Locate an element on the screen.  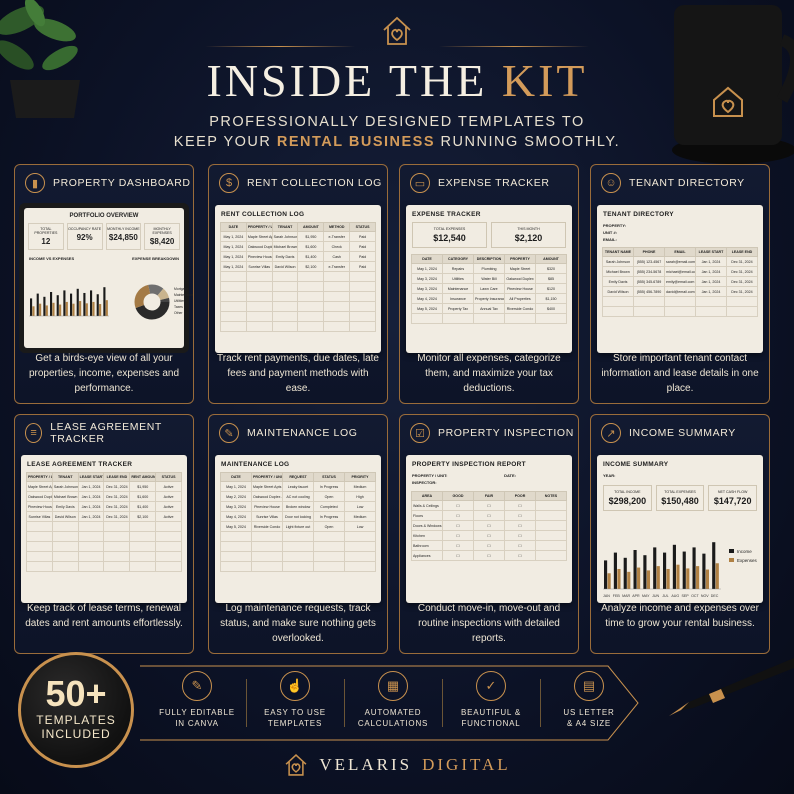
table-cell: $400 is located at coordinates (551, 308).